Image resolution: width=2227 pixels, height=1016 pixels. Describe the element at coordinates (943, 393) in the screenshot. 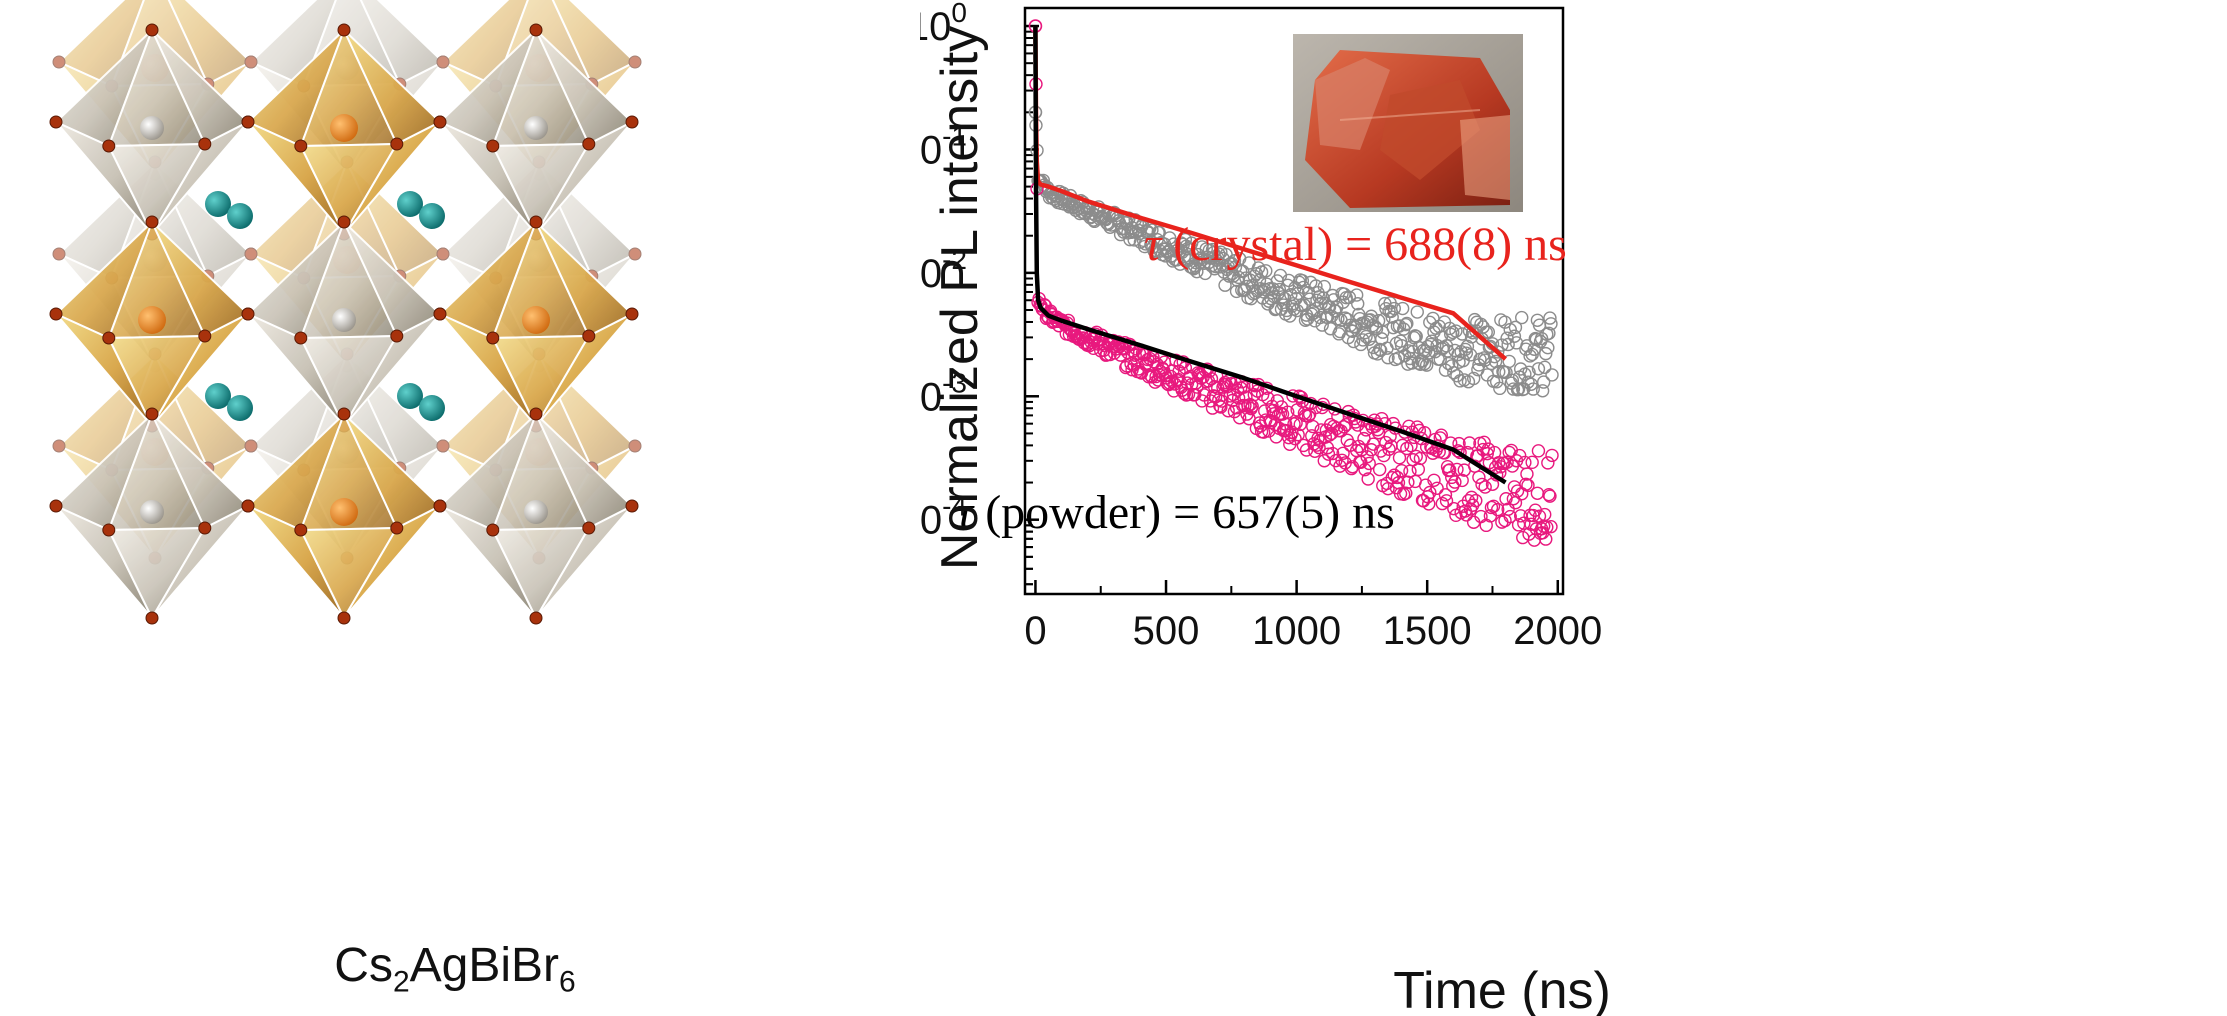

I see `y-tick-label: 10-3` at that location.